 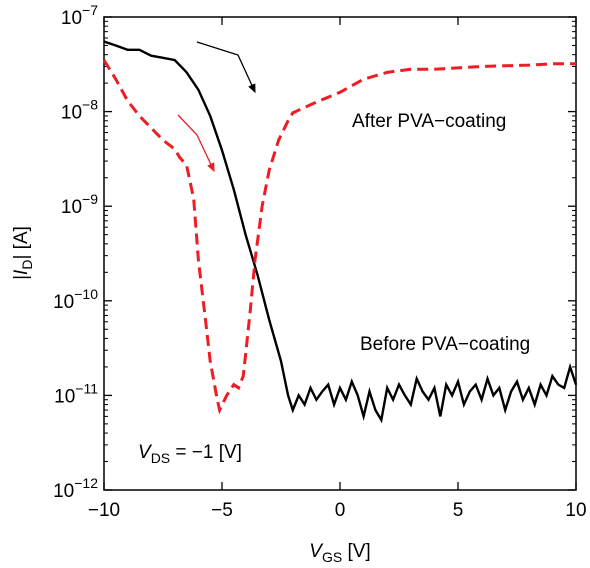 What do you see at coordinates (21, 242) in the screenshot?
I see `y-axis-label-part: | [A]` at bounding box center [21, 242].